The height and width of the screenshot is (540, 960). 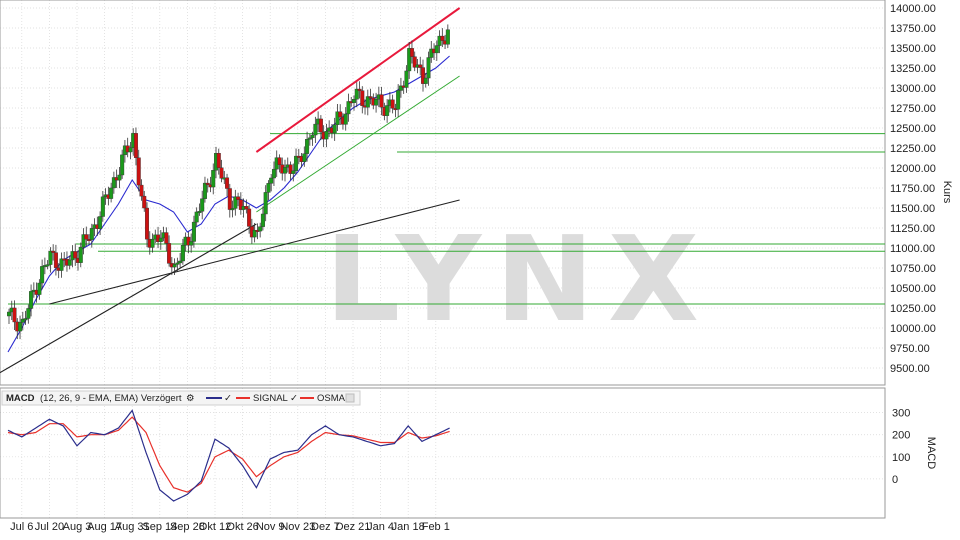 I want to click on price-tick-label: 13750.00, so click(x=913, y=29).